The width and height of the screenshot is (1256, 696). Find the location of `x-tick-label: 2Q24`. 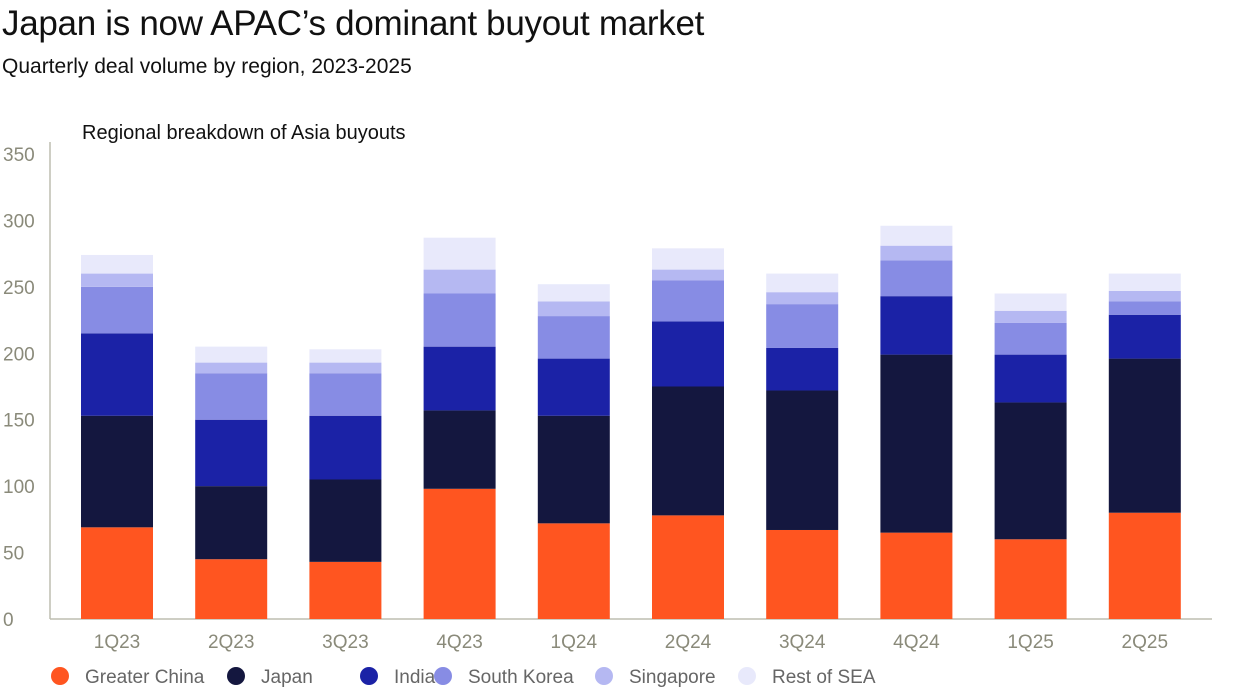

x-tick-label: 2Q24 is located at coordinates (688, 642).